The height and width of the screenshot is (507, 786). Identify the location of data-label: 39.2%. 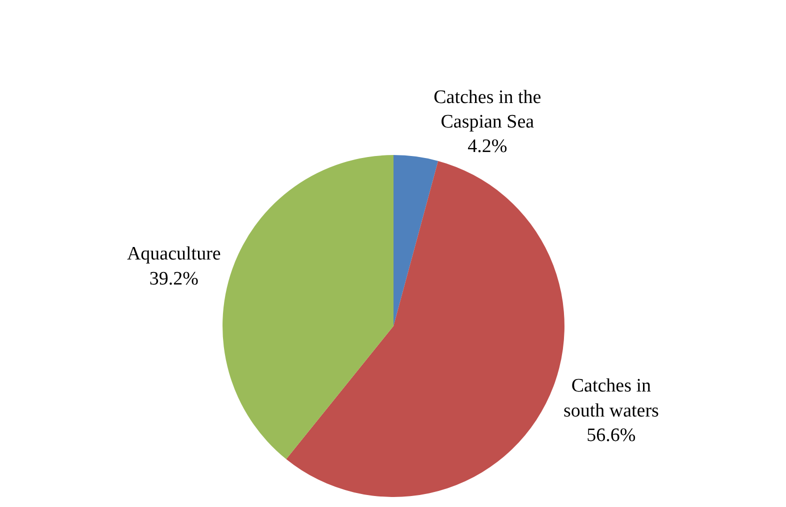
(174, 279).